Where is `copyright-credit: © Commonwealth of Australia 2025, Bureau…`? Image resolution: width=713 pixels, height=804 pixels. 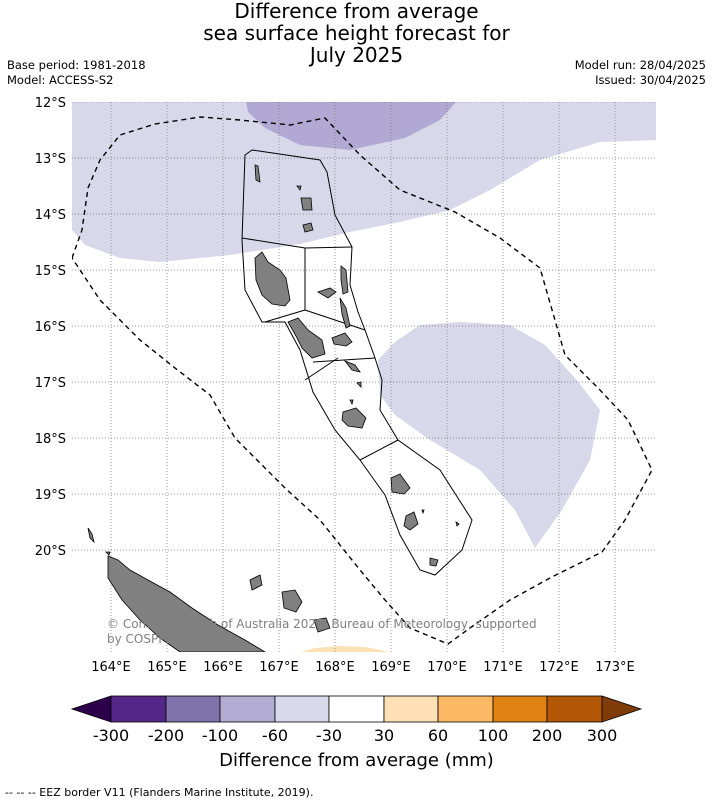
copyright-credit: © Commonwealth of Australia 2025, Bureau… is located at coordinates (322, 631).